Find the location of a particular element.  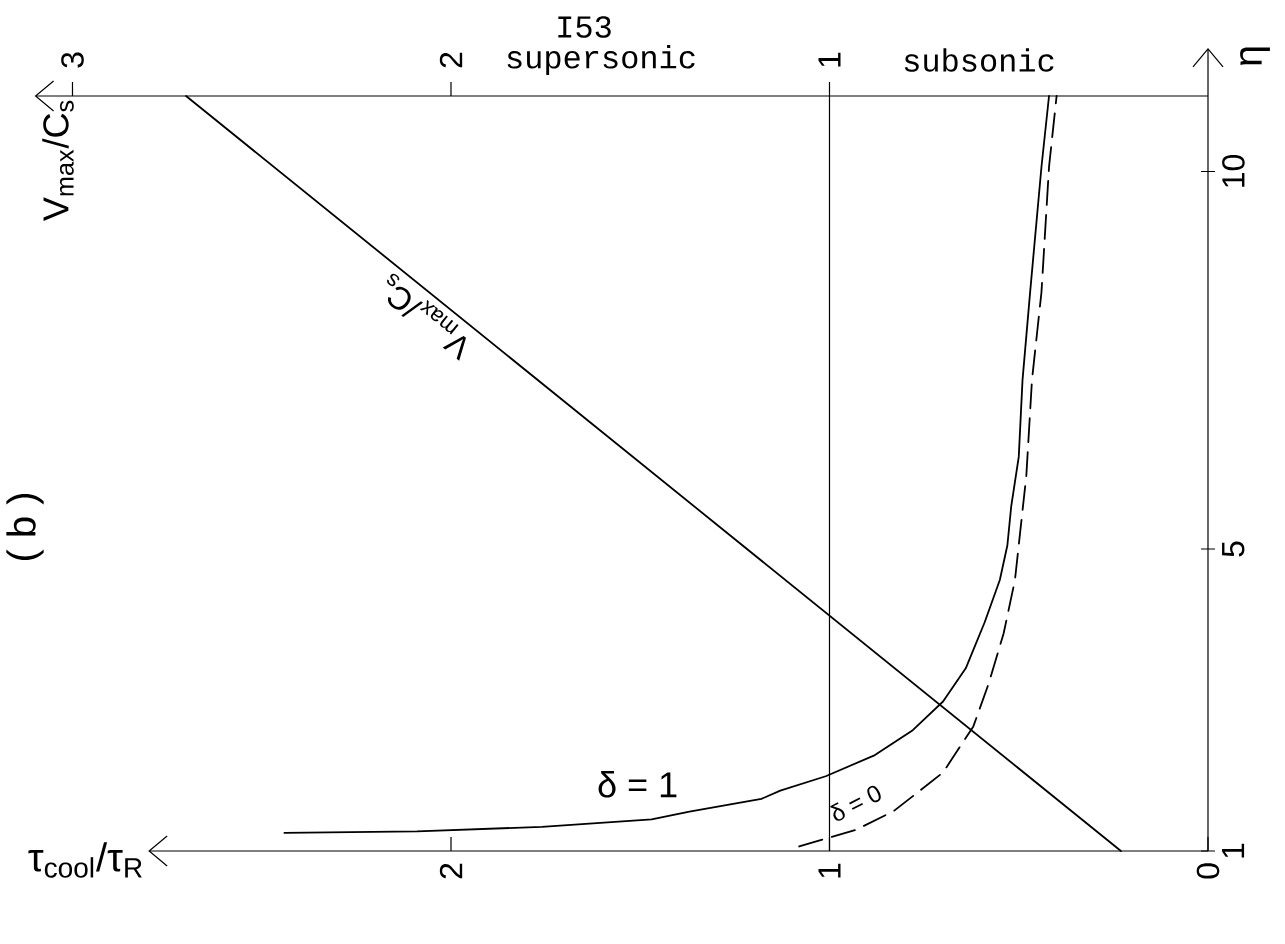

text: δ = 0 is located at coordinates (855, 803).